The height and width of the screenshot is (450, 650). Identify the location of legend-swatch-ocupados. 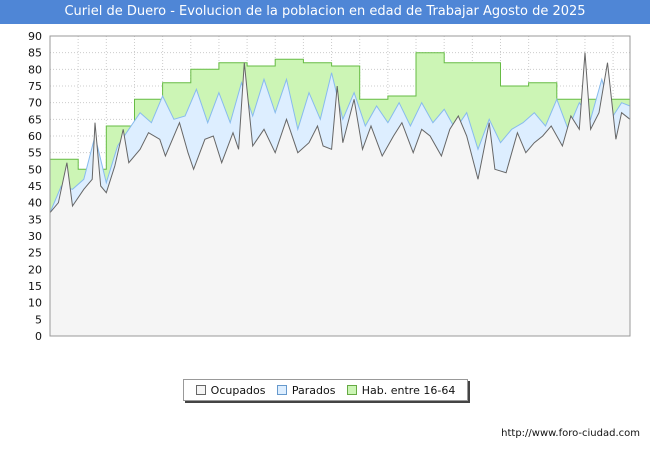
(200, 390).